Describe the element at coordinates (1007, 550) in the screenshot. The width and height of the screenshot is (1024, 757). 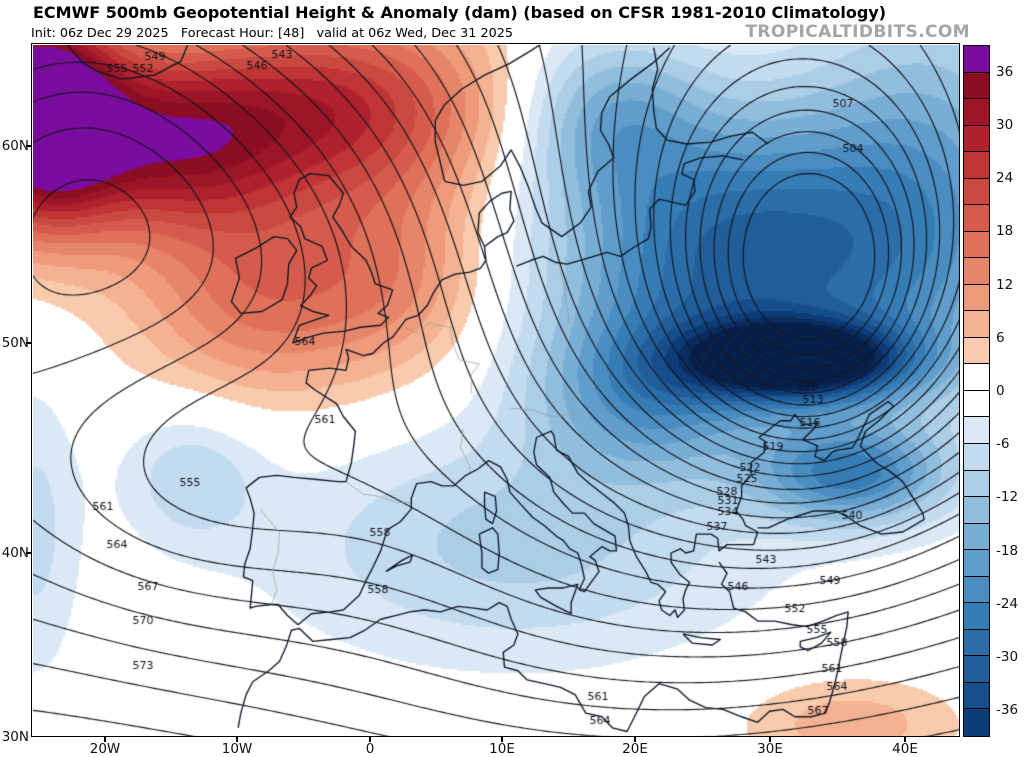
I see `colorbar-tick-label: -18` at that location.